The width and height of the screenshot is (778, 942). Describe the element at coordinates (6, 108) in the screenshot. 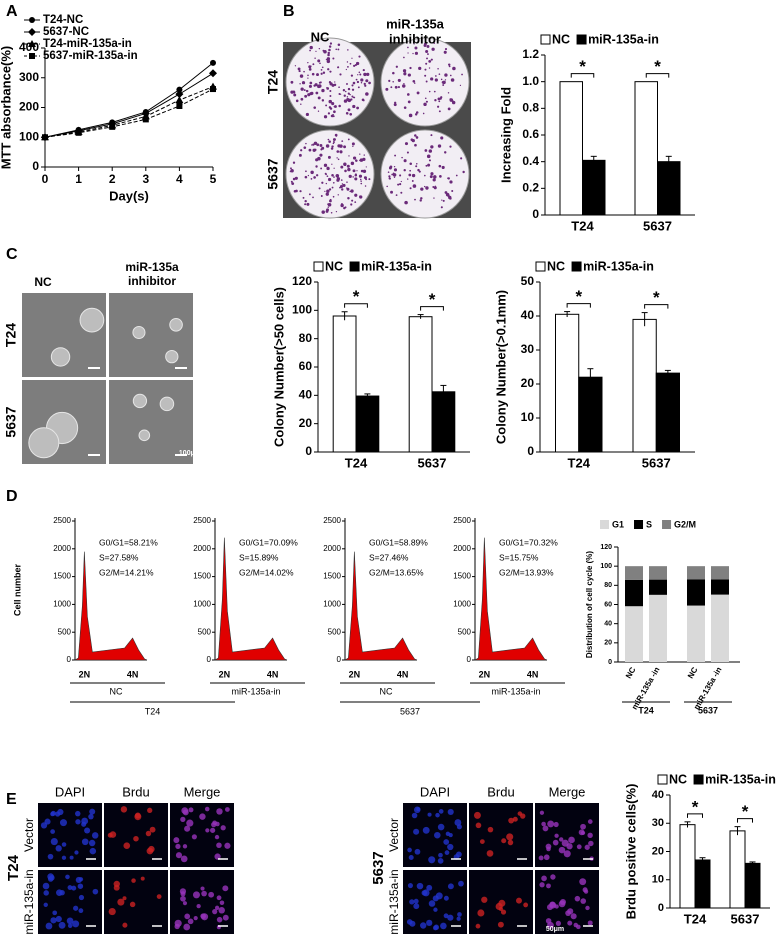

I see `y-axis-label: MTT absorbance(%)` at that location.